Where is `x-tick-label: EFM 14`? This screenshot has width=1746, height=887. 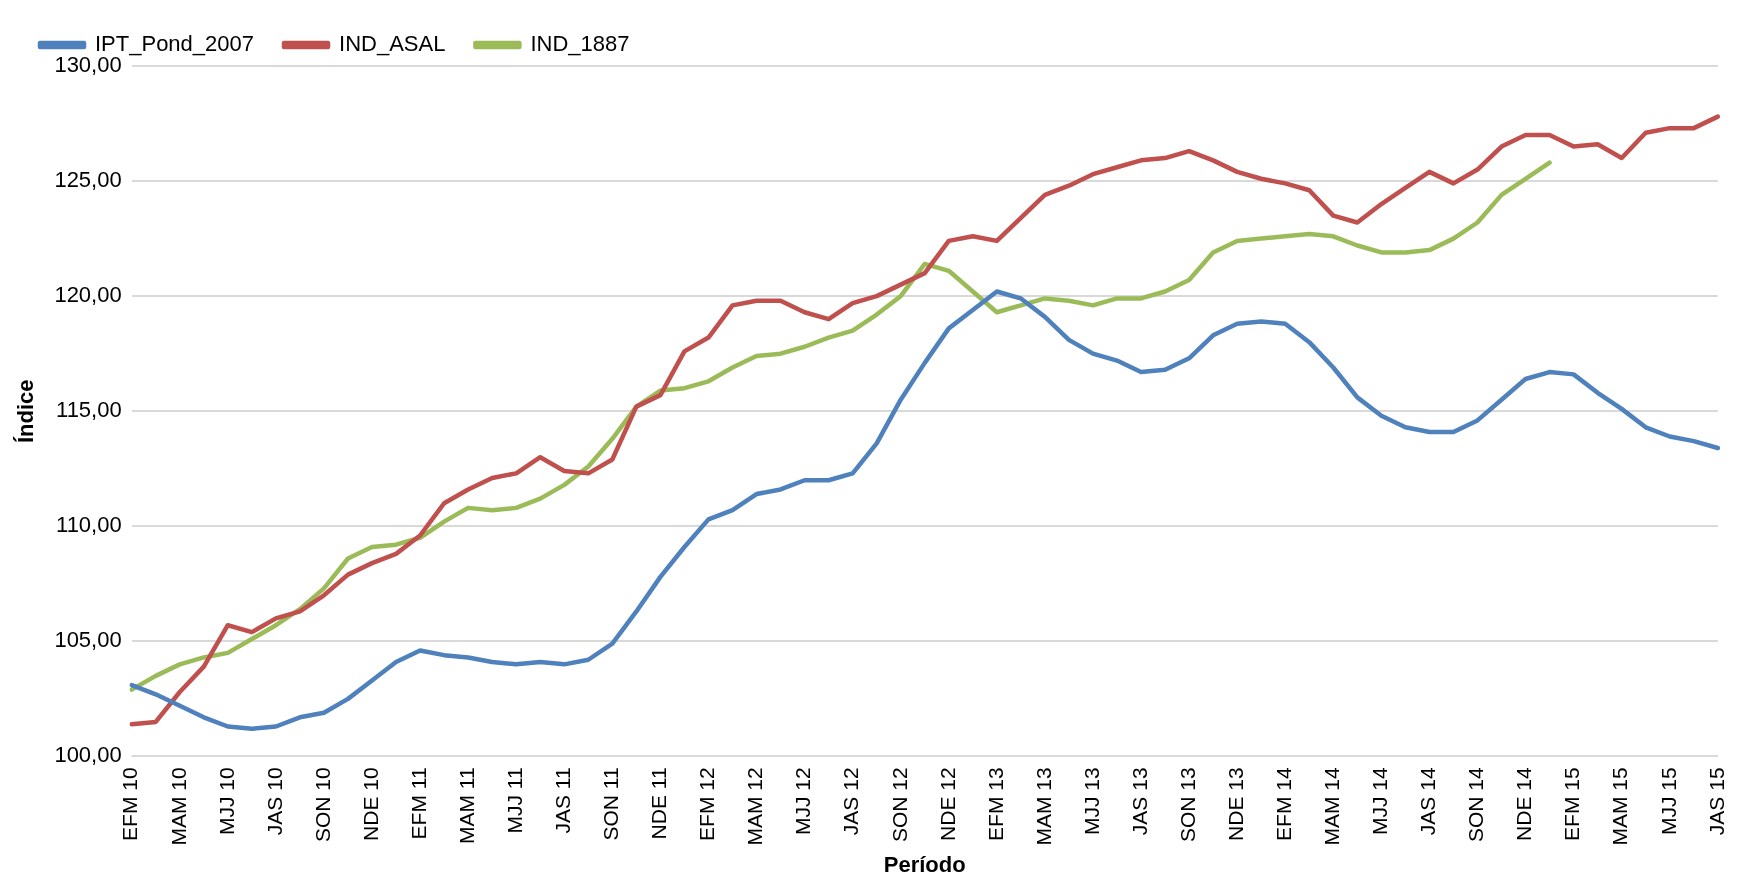 x-tick-label: EFM 14 is located at coordinates (1284, 804).